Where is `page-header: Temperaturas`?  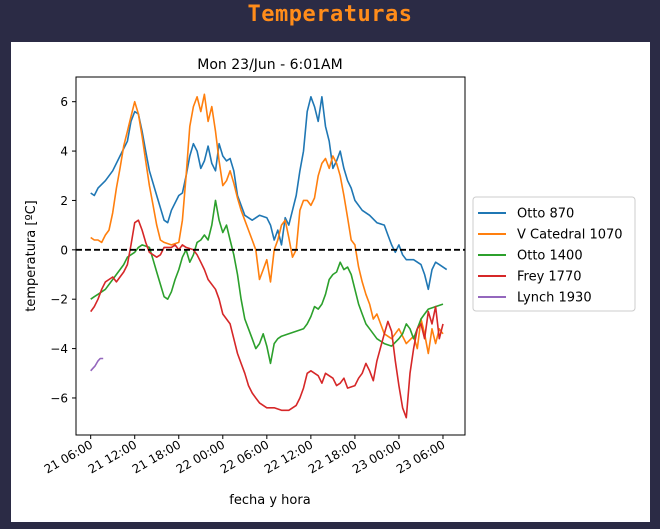 page-header: Temperaturas is located at coordinates (330, 20).